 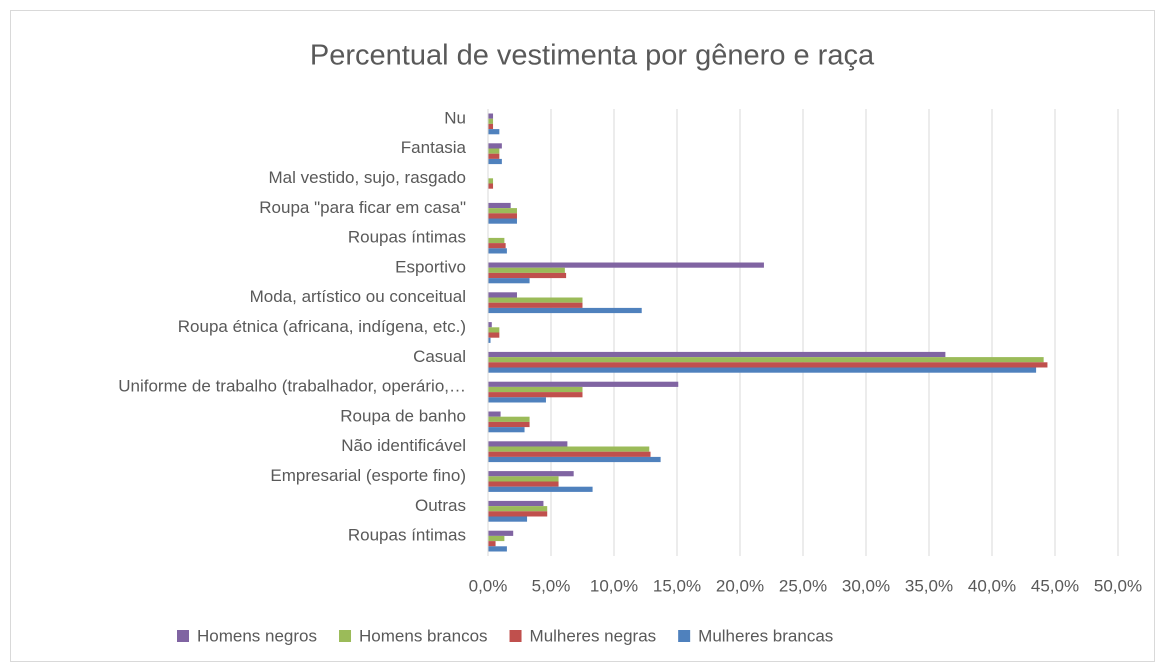 What do you see at coordinates (677, 585) in the screenshot?
I see `x-tick-label: 15,0%` at bounding box center [677, 585].